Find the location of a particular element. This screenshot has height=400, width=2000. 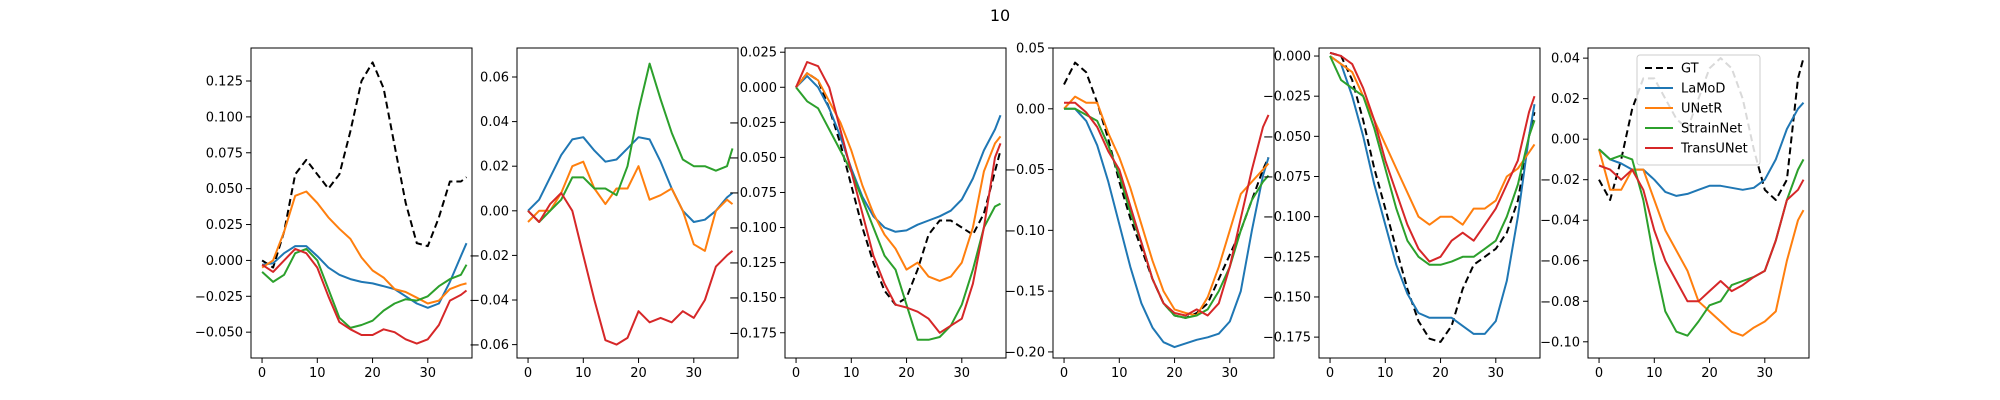

y-tick-label: −0.08 is located at coordinates (1560, 302).